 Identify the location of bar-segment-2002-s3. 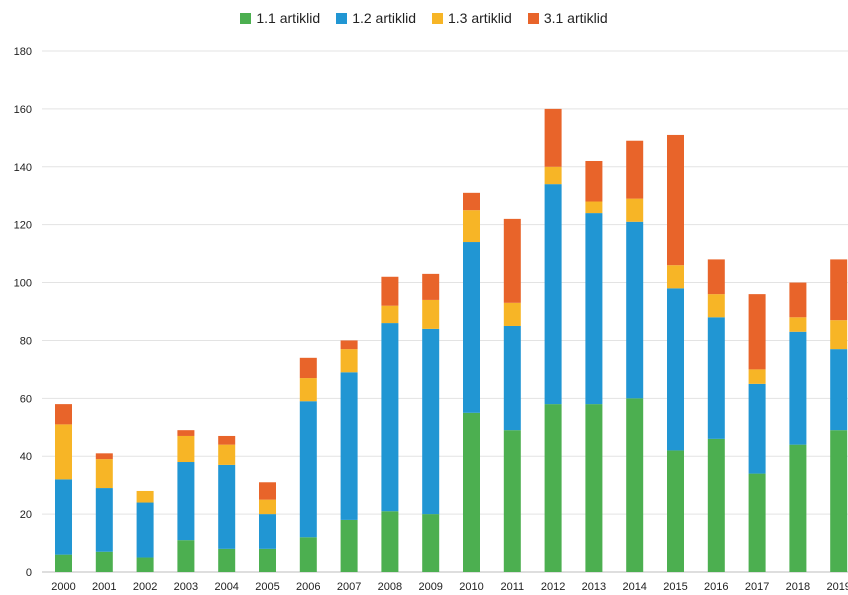
(145, 496).